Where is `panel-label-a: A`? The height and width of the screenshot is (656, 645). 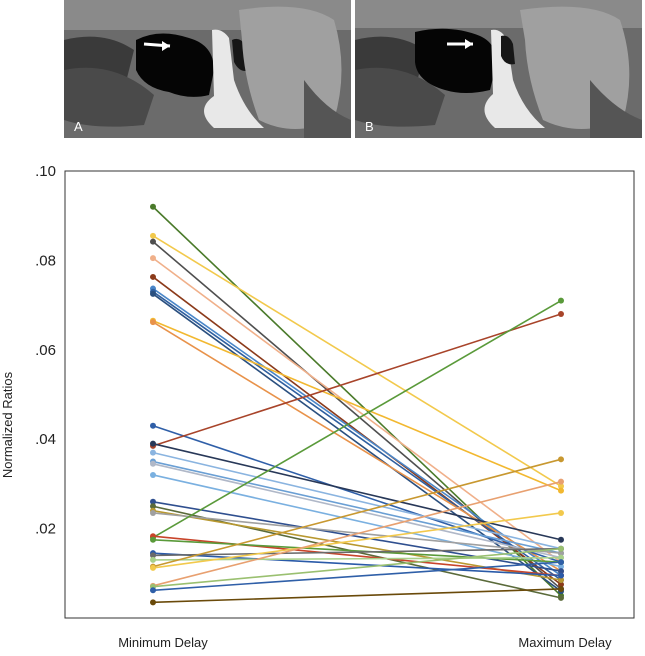 panel-label-a: A is located at coordinates (78, 126).